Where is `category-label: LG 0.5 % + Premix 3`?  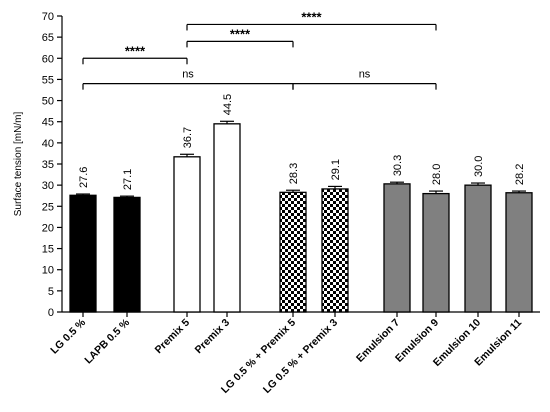
category-label: LG 0.5 % + Premix 3 is located at coordinates (300, 356).